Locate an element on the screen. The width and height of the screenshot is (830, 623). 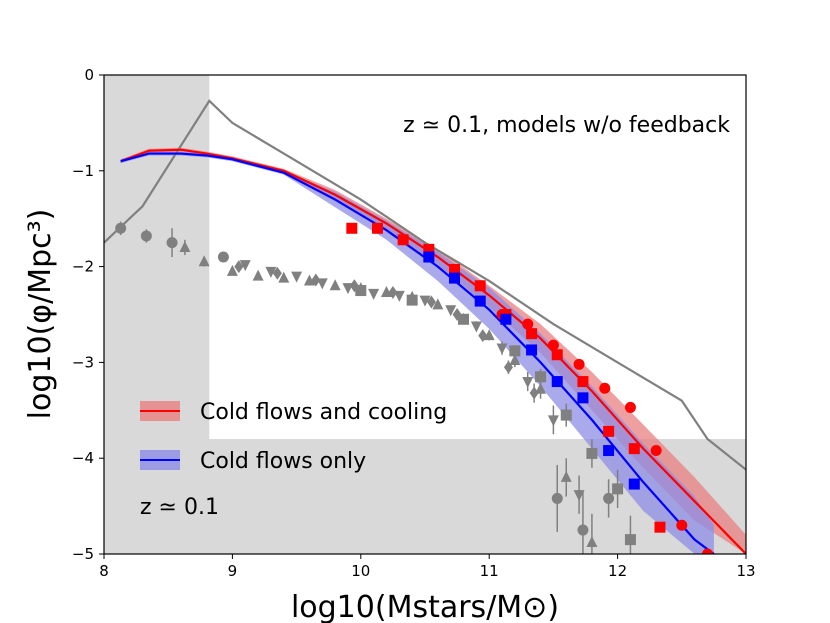
marker-observations-triangles-up--10 is located at coordinates (438, 304).